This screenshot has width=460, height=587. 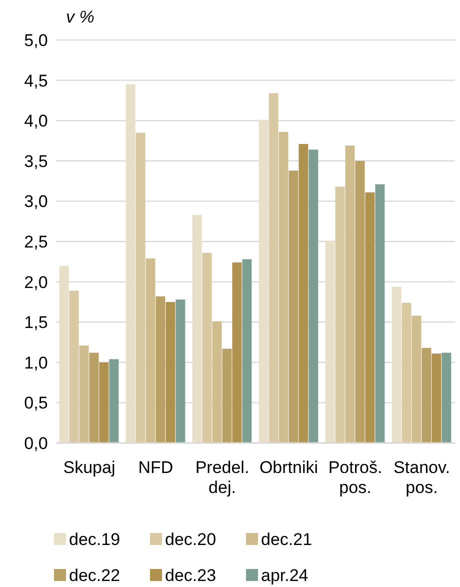 What do you see at coordinates (36, 282) in the screenshot?
I see `y-tick-label: 2,0` at bounding box center [36, 282].